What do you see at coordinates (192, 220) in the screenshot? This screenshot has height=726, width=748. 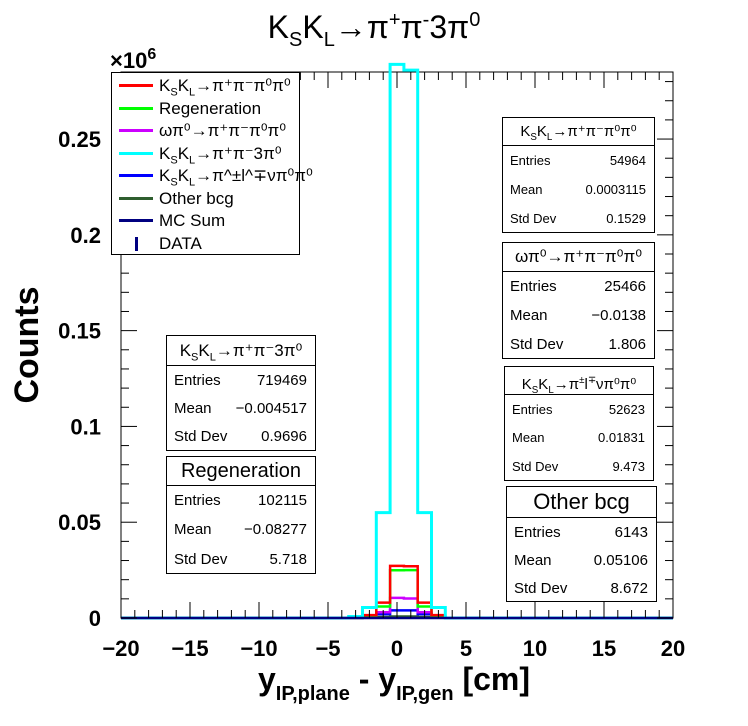 I see `legend-label: MC Sum` at bounding box center [192, 220].